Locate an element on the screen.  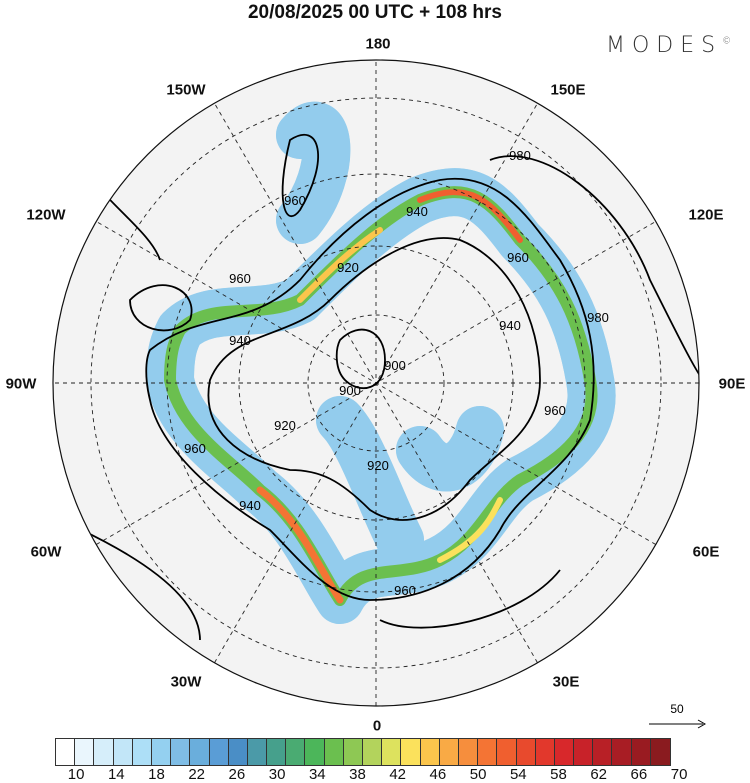
colorbar-tick-label: 14 is located at coordinates (116, 774).